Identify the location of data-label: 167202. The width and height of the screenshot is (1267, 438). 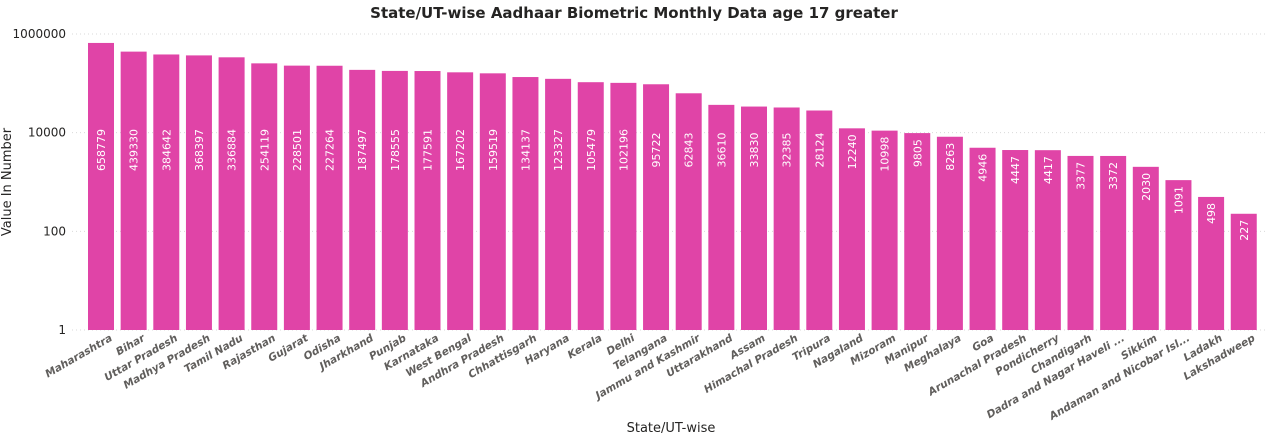
(460, 150).